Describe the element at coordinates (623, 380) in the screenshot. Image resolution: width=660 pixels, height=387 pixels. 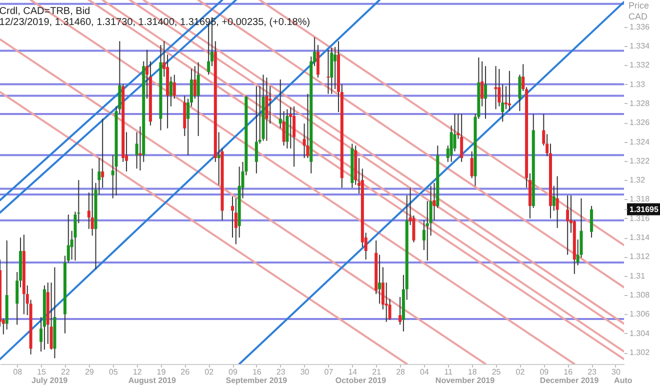
I see `text: Auto` at that location.